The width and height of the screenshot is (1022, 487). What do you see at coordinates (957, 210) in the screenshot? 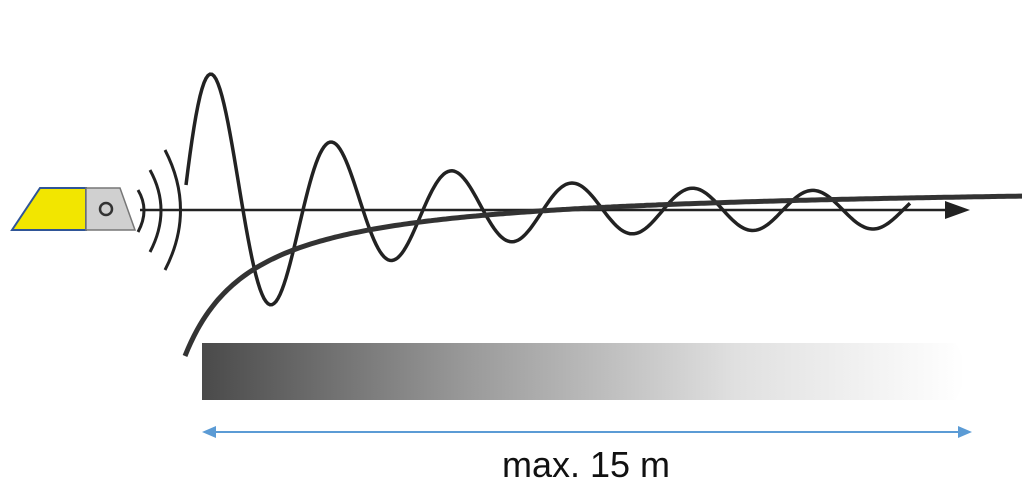
I see `axis-arrowhead` at bounding box center [957, 210].